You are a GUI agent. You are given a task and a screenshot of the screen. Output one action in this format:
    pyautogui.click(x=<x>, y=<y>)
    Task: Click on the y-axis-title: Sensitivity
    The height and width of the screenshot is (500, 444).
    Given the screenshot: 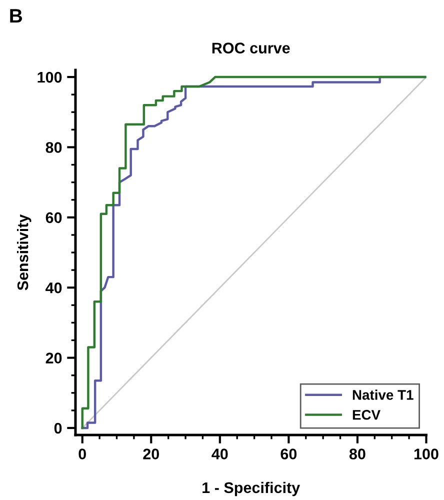 What is the action you would take?
    pyautogui.click(x=24, y=252)
    